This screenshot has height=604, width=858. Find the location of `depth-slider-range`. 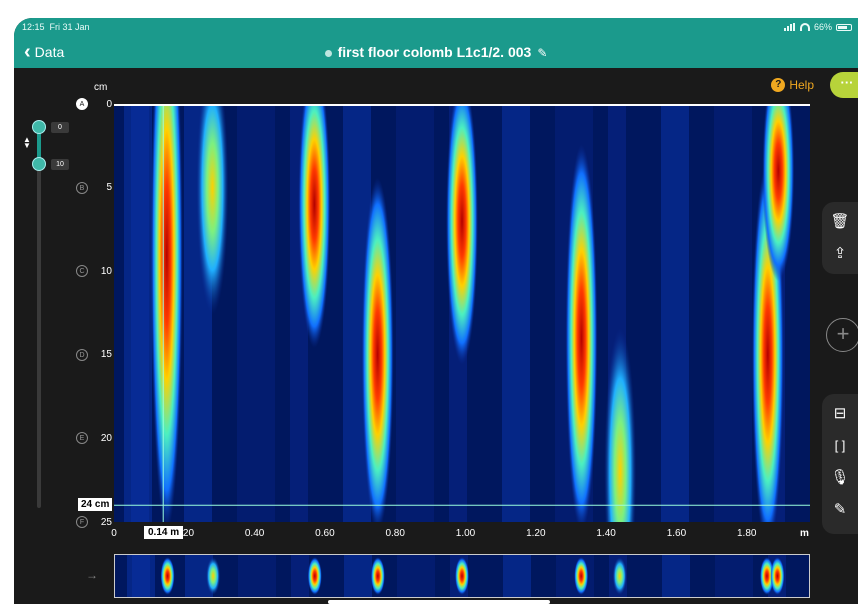

depth-slider-range is located at coordinates (39, 147).